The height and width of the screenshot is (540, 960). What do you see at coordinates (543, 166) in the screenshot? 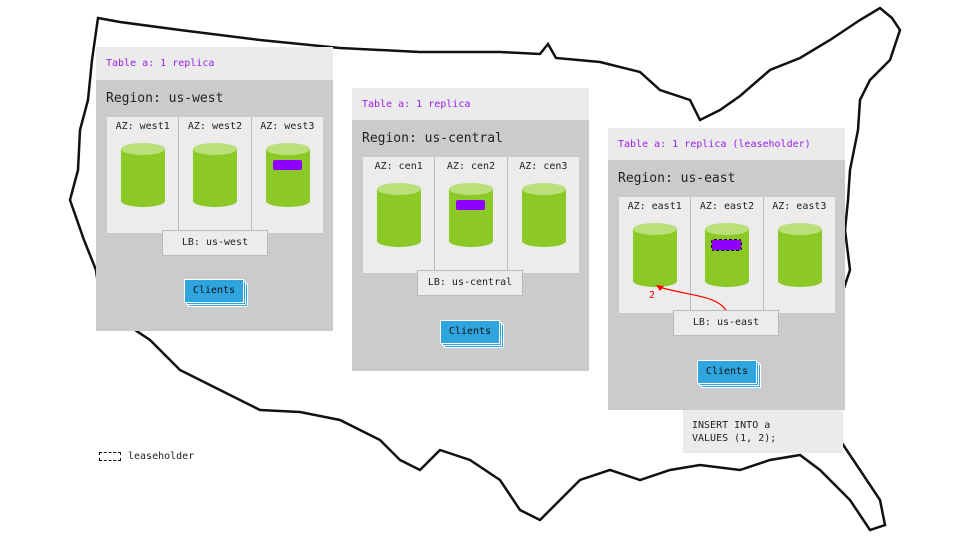
I see `az-label: AZ: cen3` at bounding box center [543, 166].